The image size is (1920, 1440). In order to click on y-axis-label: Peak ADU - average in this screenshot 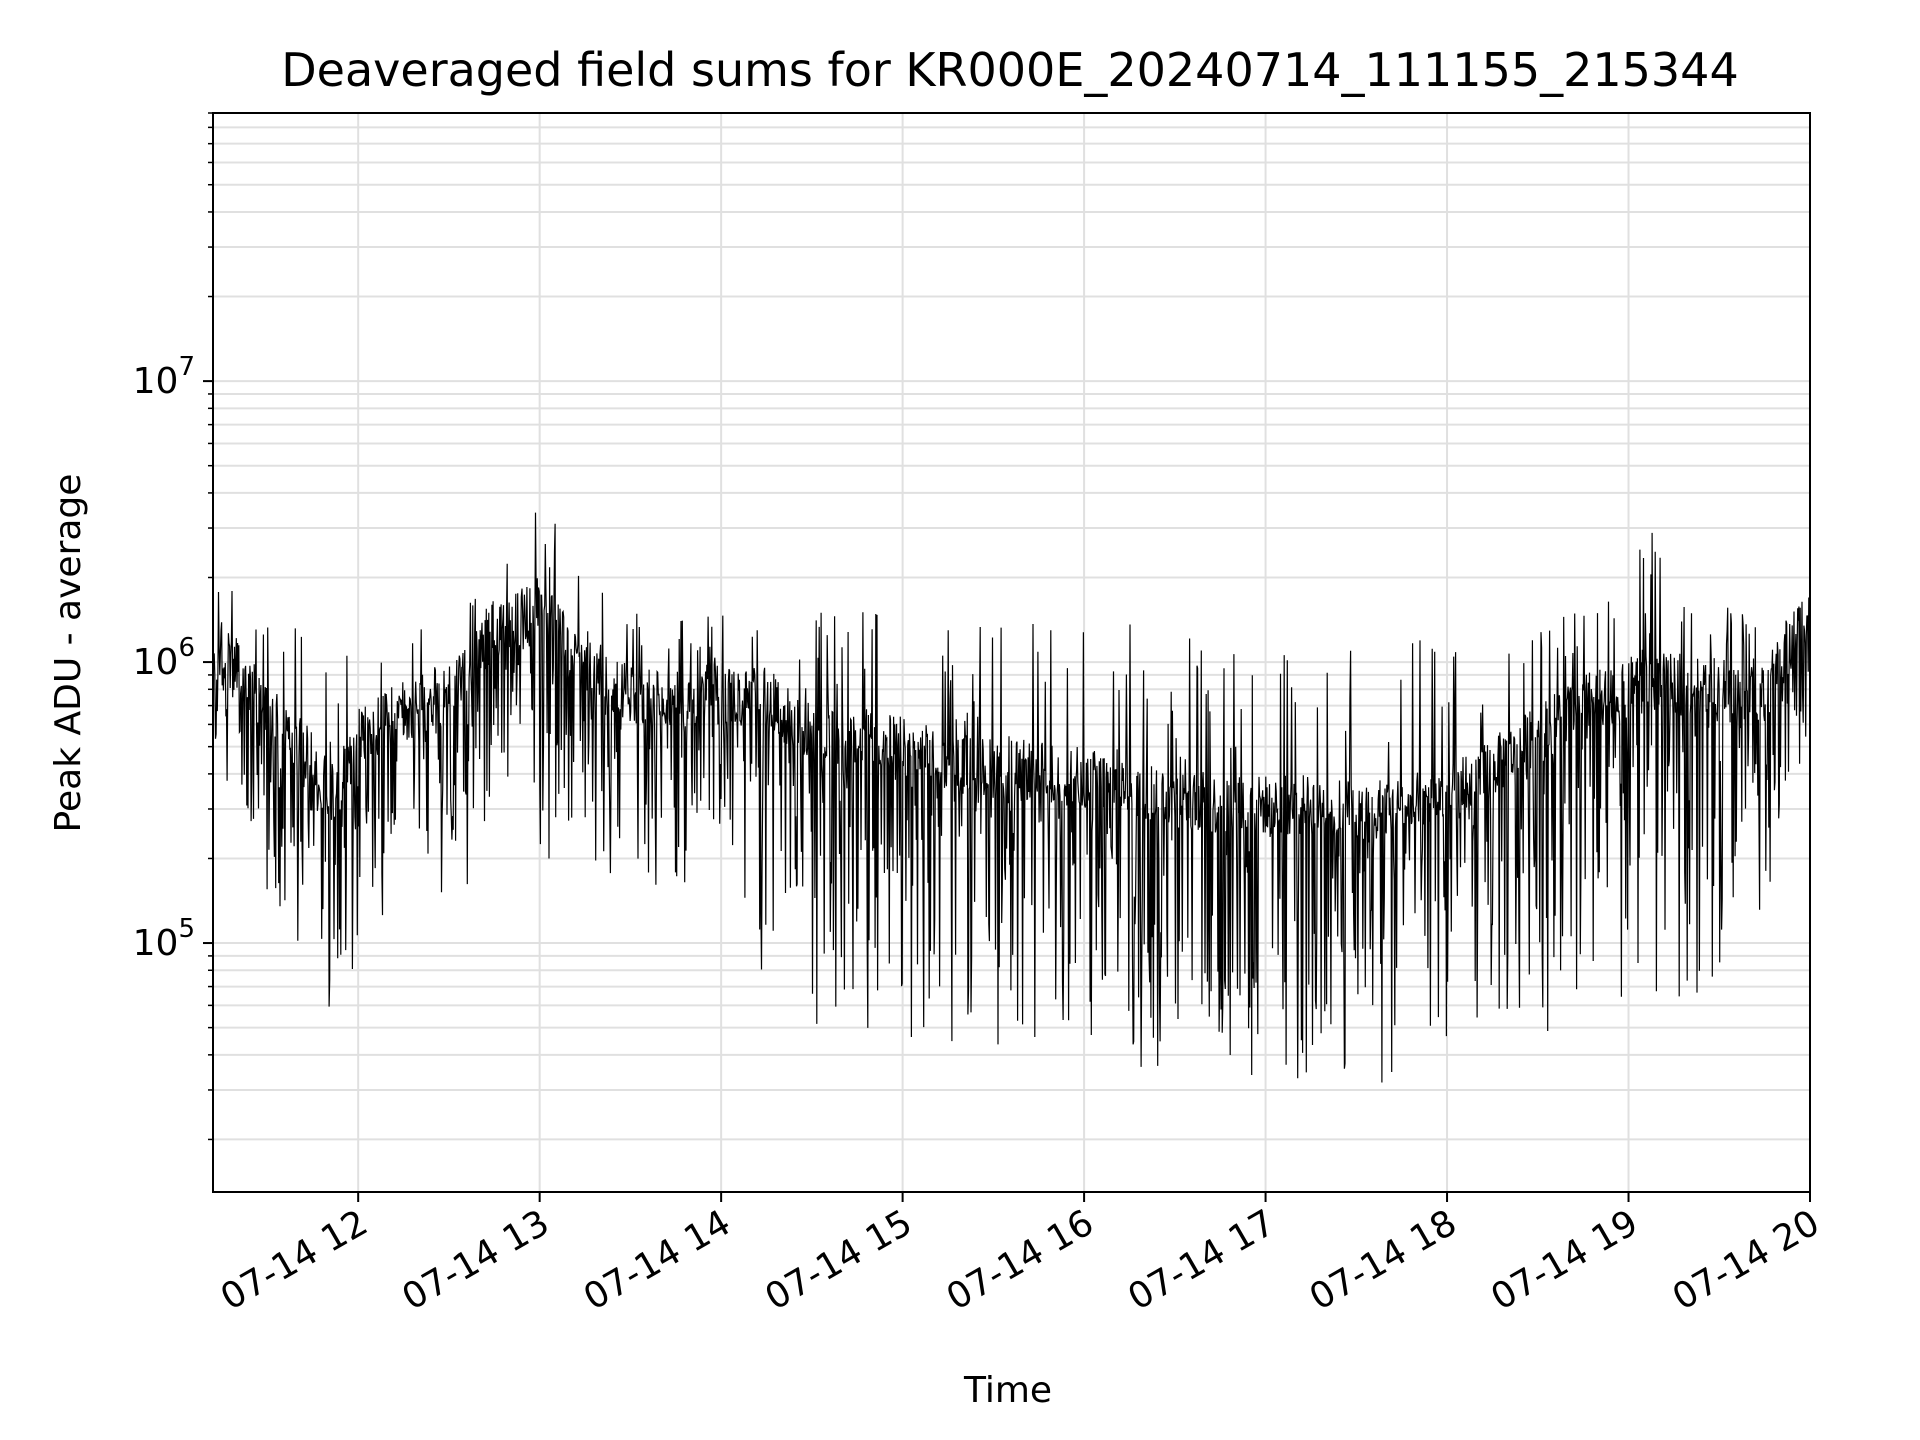, I will do `click(68, 653)`.